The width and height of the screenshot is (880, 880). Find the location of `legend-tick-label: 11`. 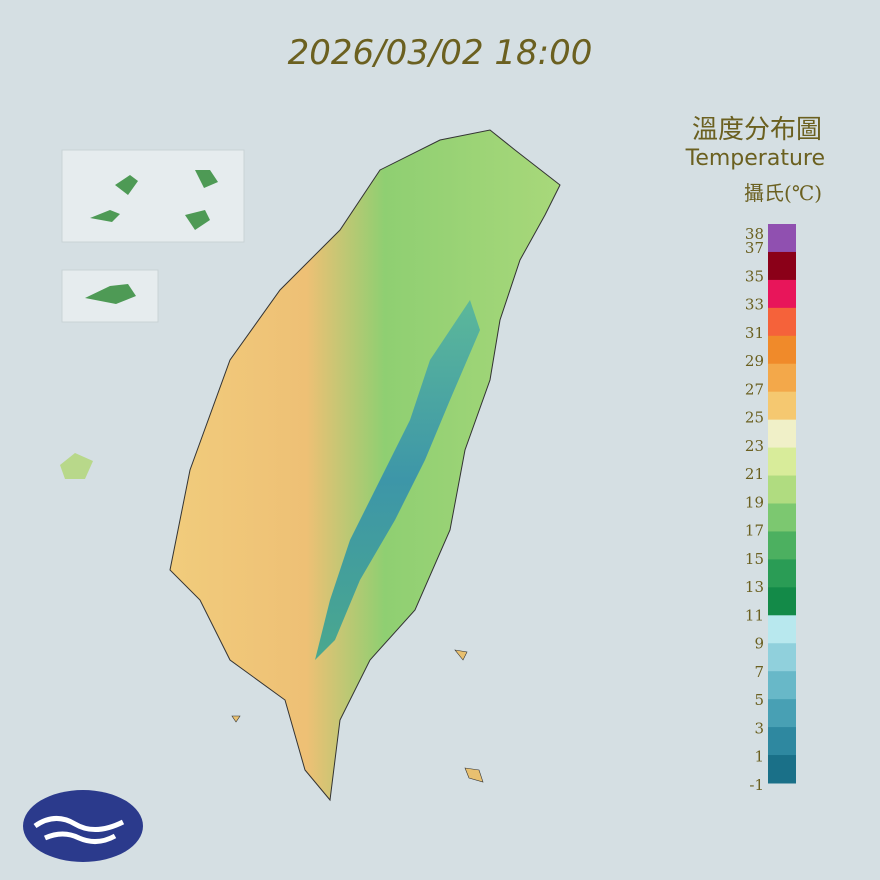

legend-tick-label: 11 is located at coordinates (754, 615).